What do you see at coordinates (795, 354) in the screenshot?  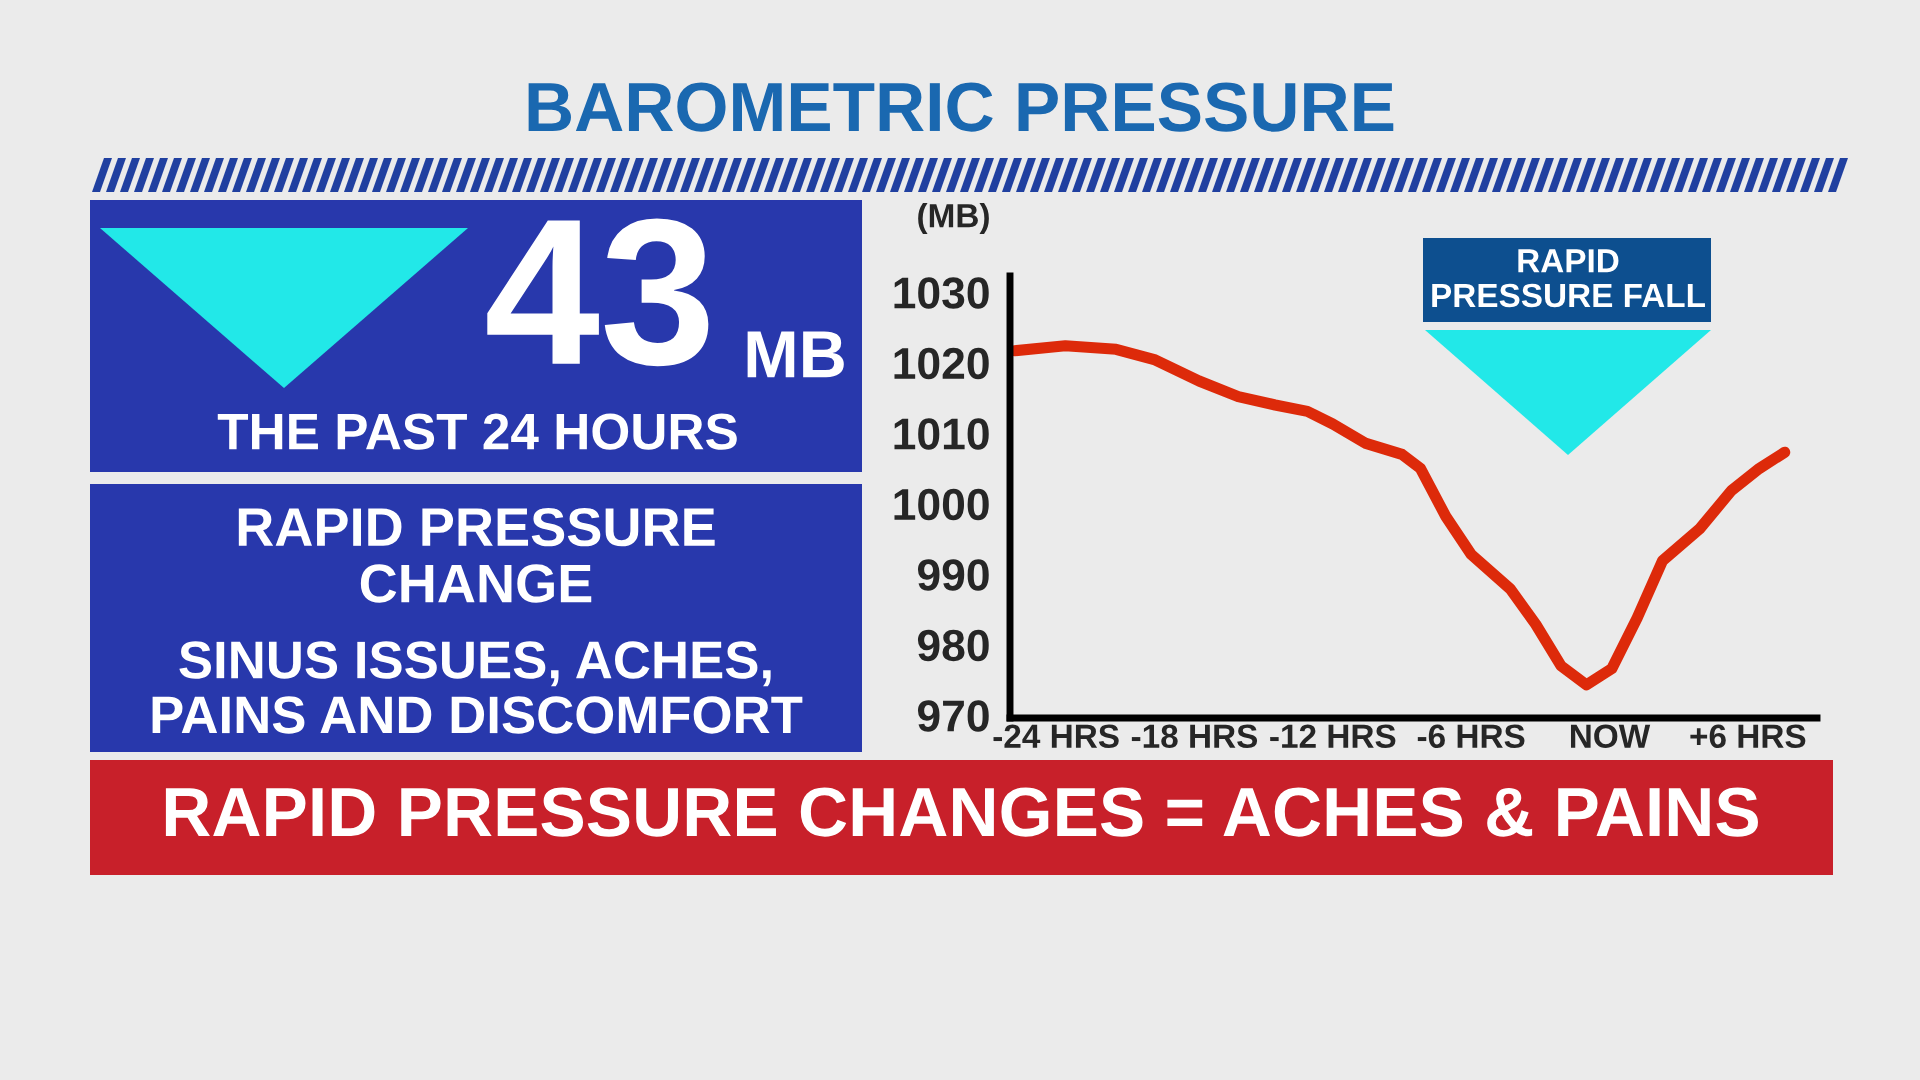 I see `text: MB` at bounding box center [795, 354].